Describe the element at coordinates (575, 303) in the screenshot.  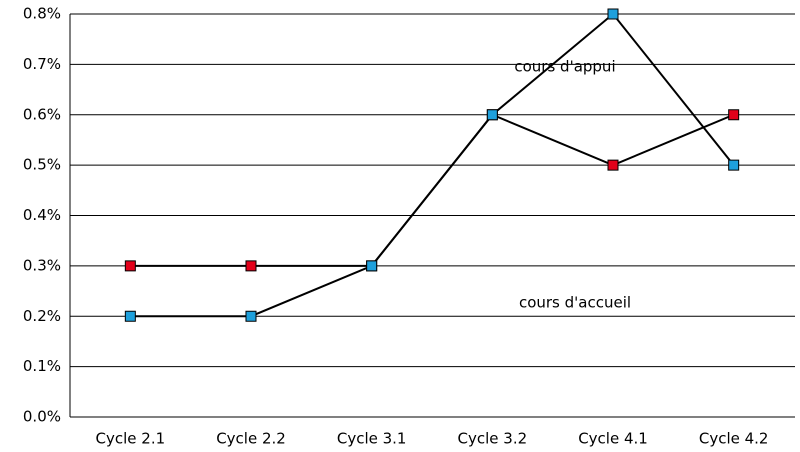
I see `annotation: cours d'accueil` at that location.